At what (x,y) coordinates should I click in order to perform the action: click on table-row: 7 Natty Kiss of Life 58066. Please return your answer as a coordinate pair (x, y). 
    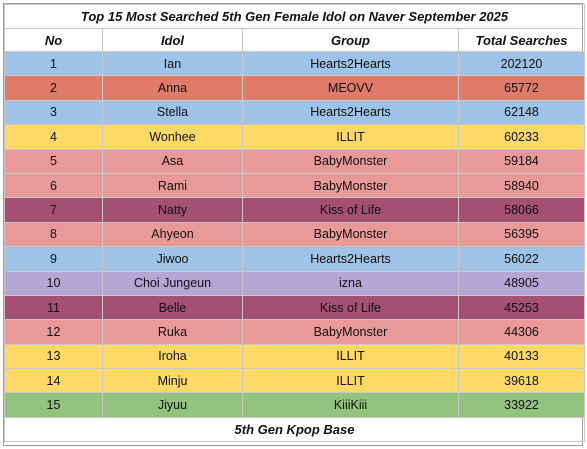
    Looking at the image, I should click on (295, 210).